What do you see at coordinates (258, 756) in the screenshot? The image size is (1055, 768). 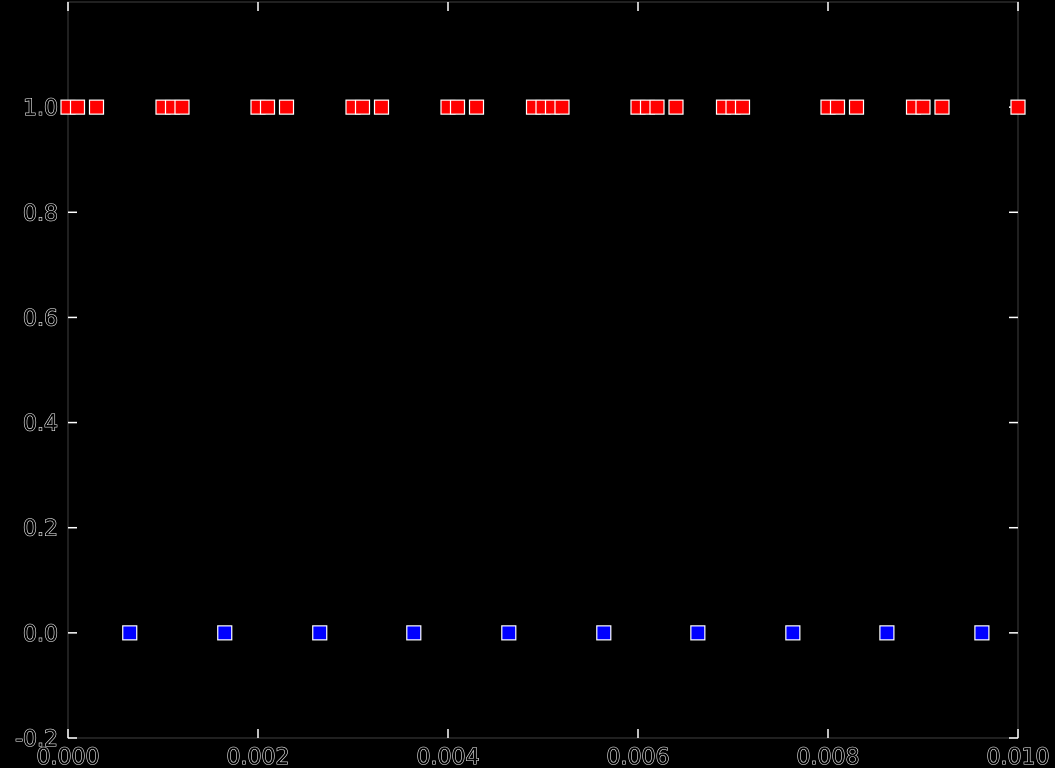 I see `x-tick-label: 0.002` at bounding box center [258, 756].